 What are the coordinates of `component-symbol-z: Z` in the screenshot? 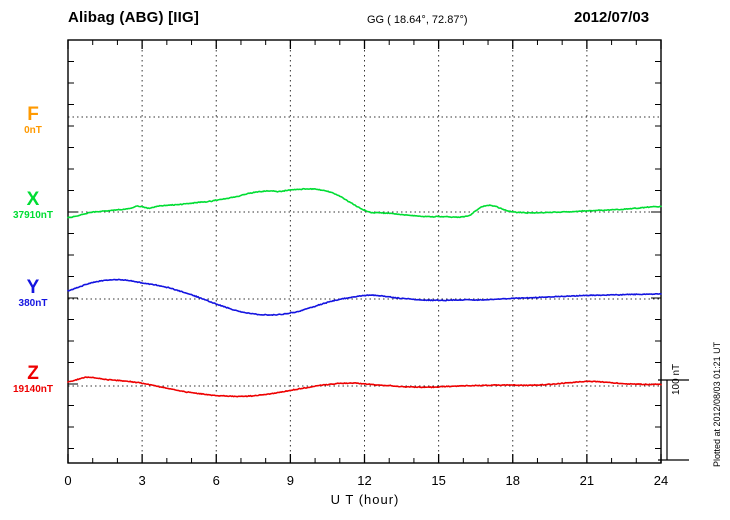 It's located at (33, 373).